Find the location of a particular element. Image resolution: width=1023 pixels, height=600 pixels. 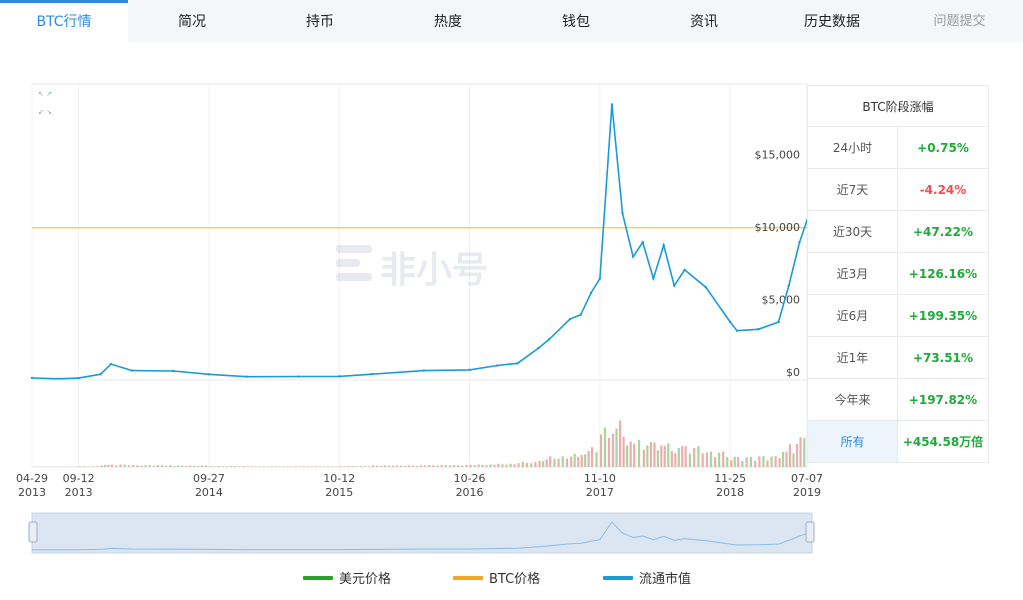

y-axis: $0 $5,000 $10,000 $15,000 is located at coordinates (778, 264).